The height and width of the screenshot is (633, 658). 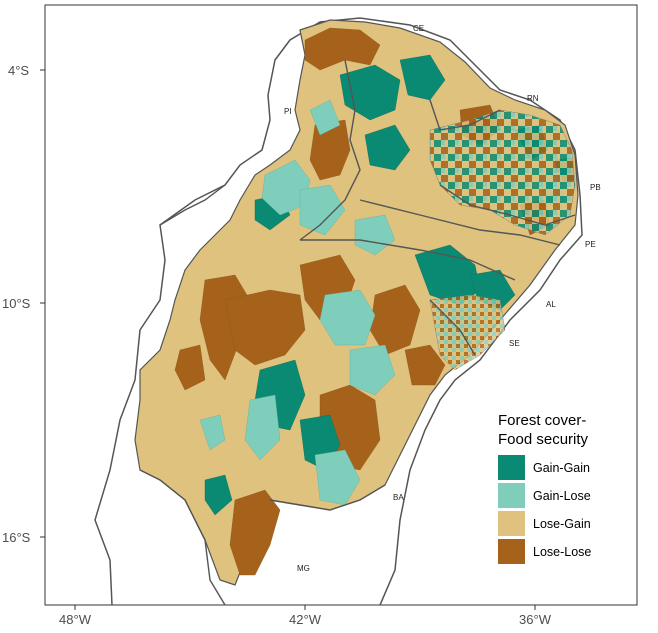 I want to click on state-label-mg: MG, so click(x=303, y=568).